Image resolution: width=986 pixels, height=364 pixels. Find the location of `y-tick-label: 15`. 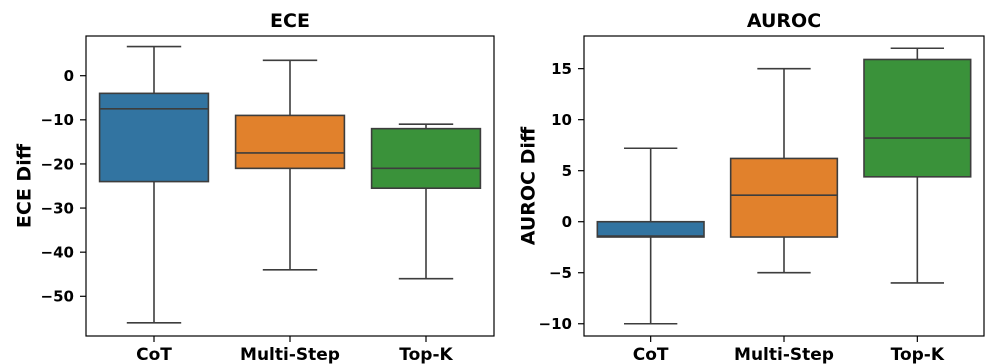

y-tick-label: 15 is located at coordinates (561, 69).